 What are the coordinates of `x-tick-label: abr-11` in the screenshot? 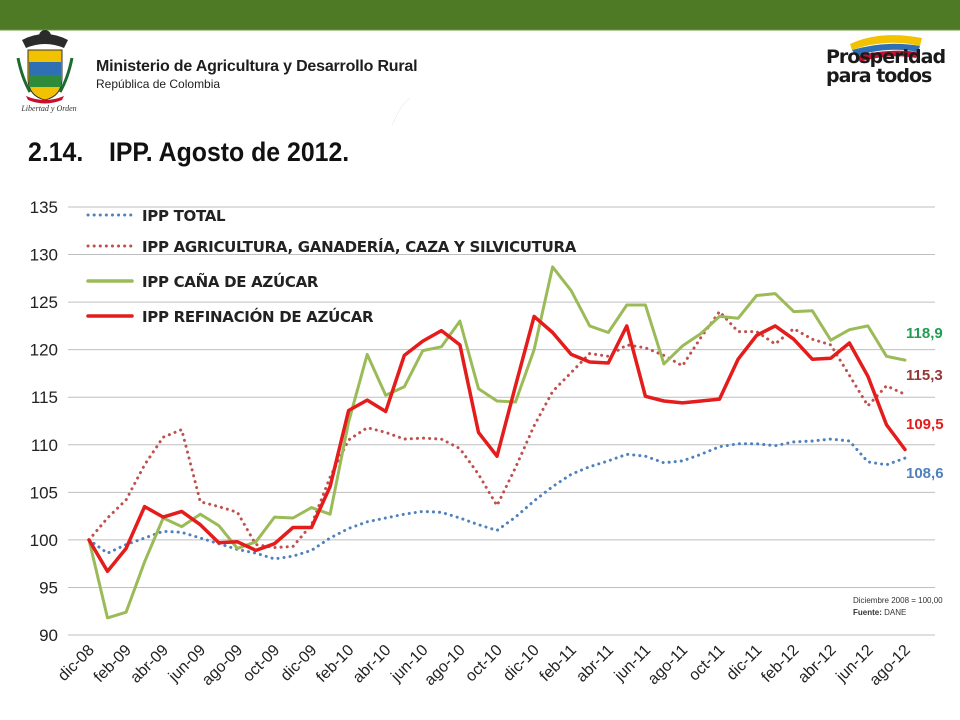 It's located at (595, 664).